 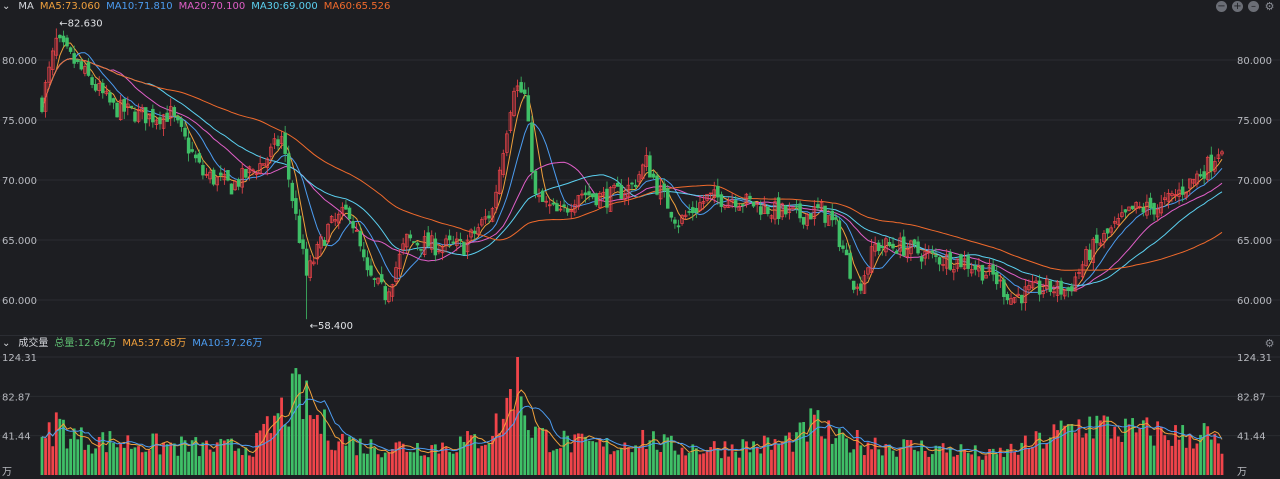 What do you see at coordinates (1237, 6) in the screenshot?
I see `plus-icon: +` at bounding box center [1237, 6].